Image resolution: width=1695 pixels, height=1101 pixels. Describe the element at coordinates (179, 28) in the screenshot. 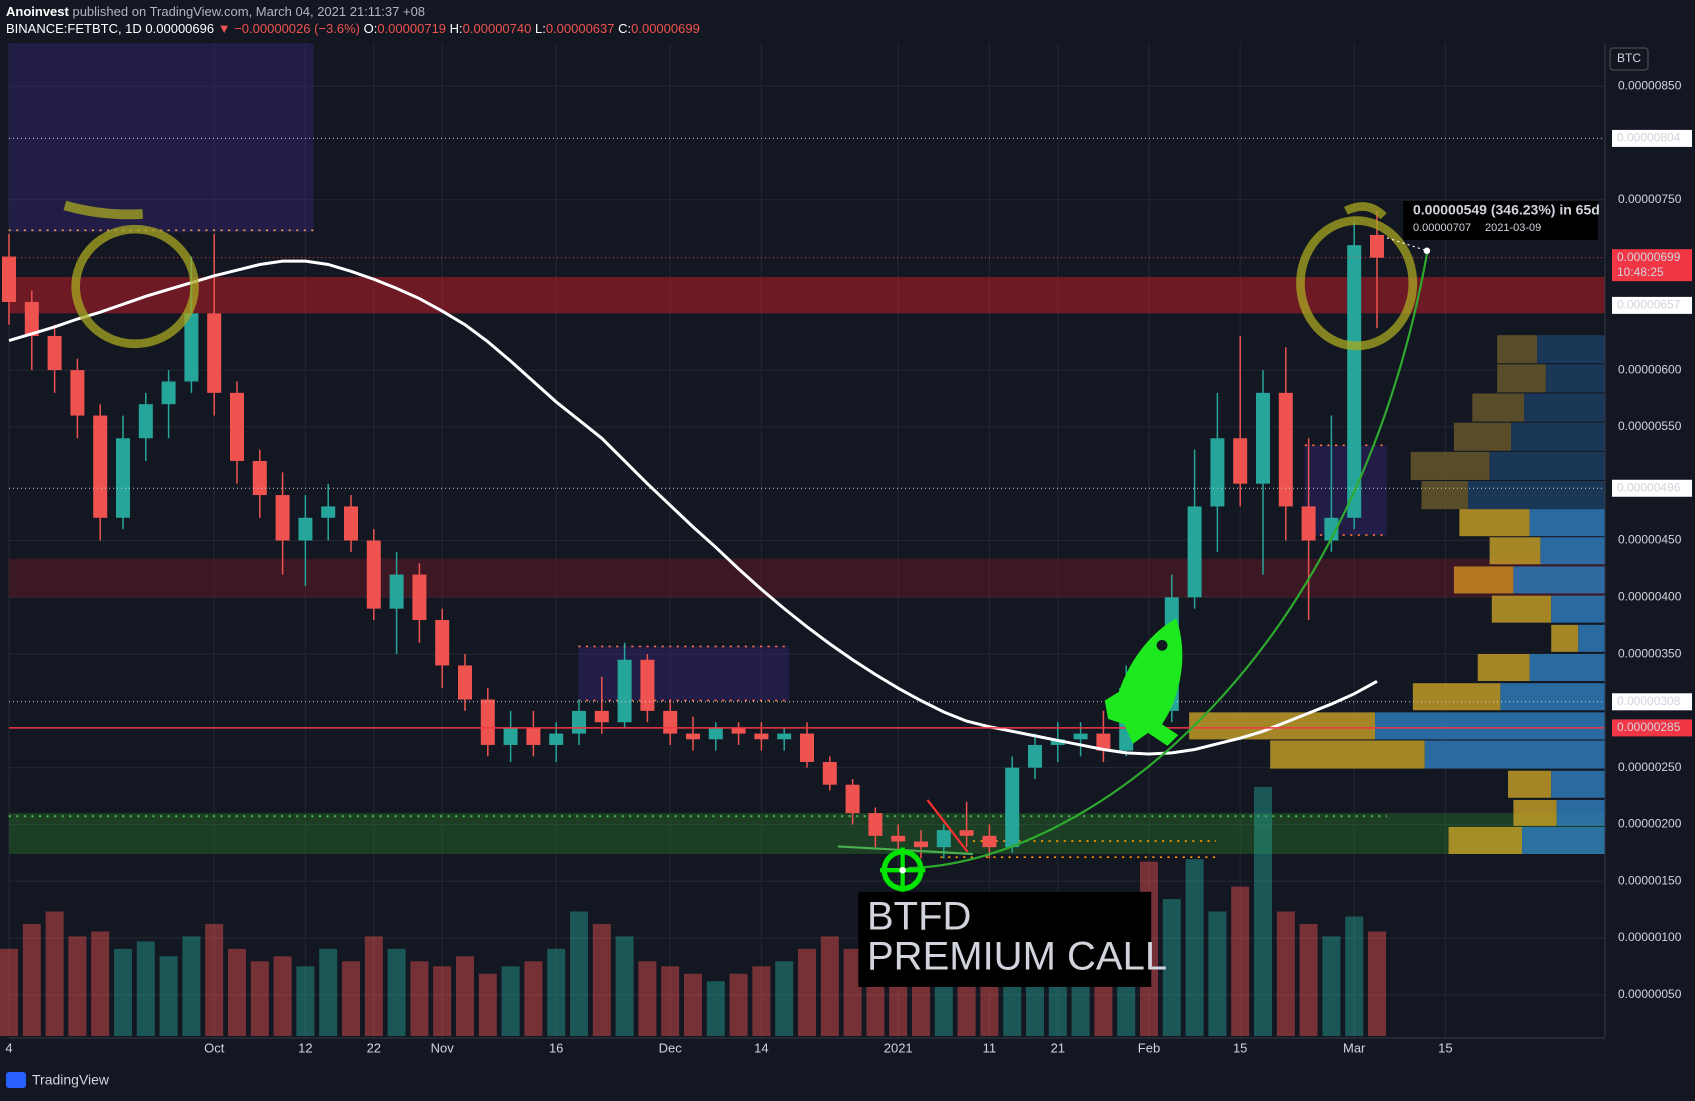

I see `last-price: 0.00000696` at that location.